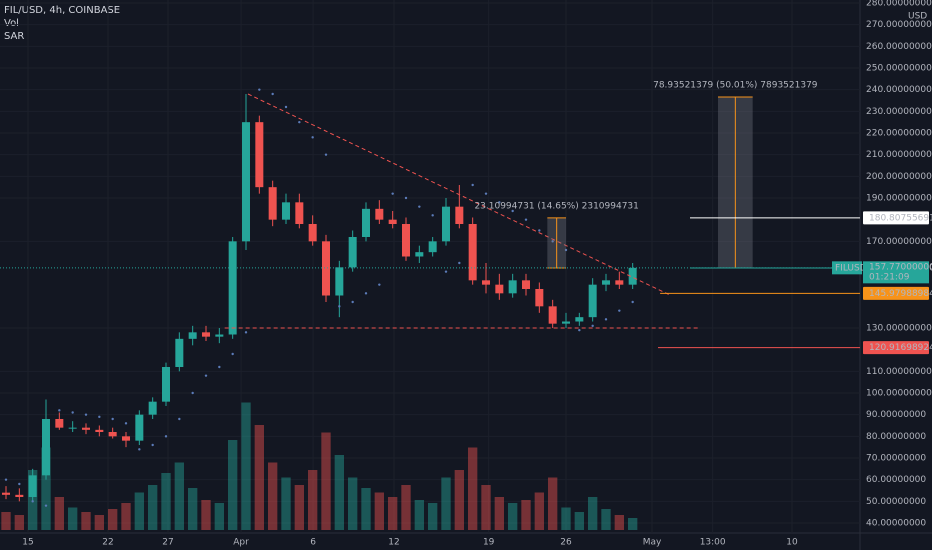 The width and height of the screenshot is (932, 550). I want to click on measure-label: 23.10994731 (14.65%) 2310994731, so click(556, 206).